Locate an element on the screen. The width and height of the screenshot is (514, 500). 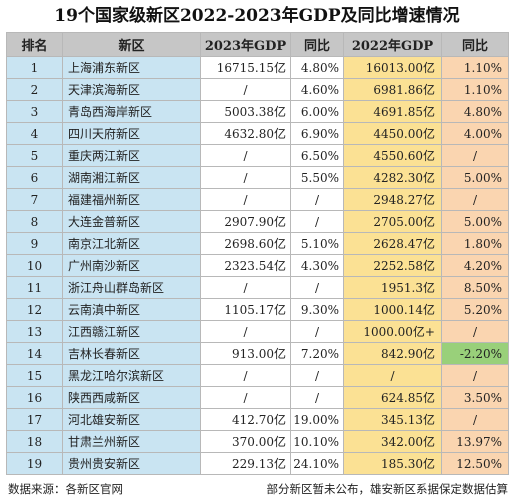
header-gdp-2023: 2023年GDP is located at coordinates (245, 44).